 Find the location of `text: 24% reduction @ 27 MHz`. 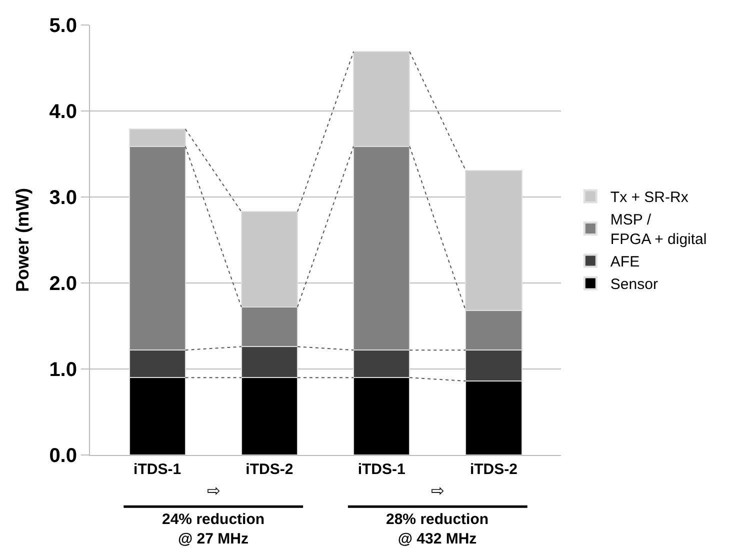

text: 24% reduction @ 27 MHz is located at coordinates (213, 529).